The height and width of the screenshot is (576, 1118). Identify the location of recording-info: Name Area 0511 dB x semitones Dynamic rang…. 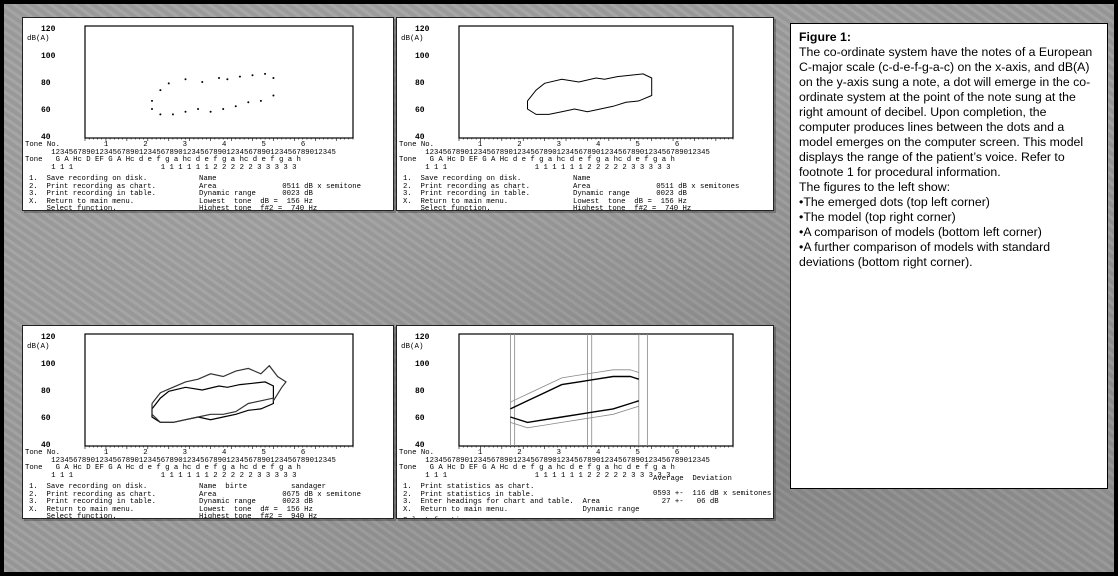
(656, 192).